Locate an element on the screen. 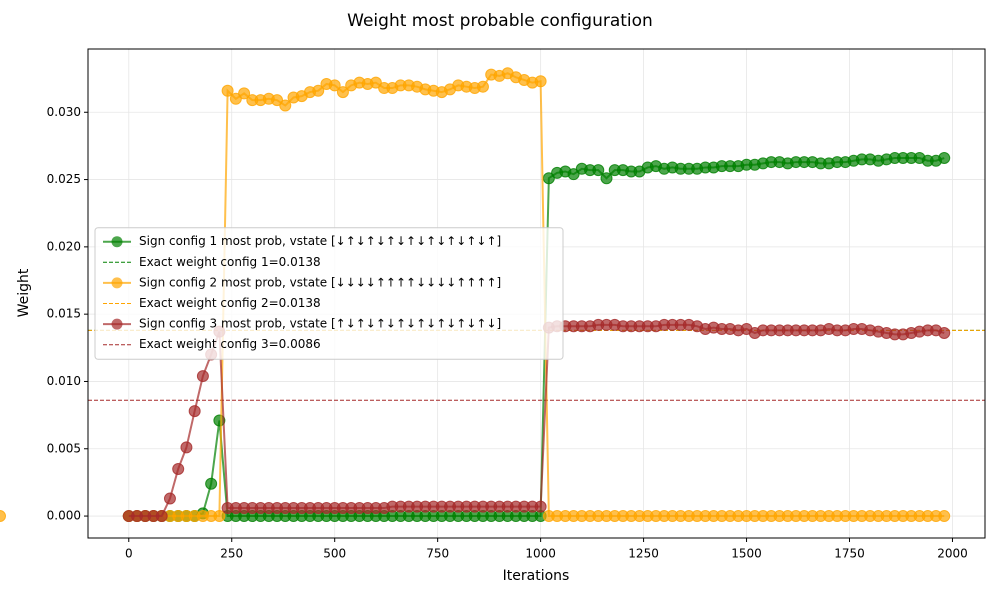 Image resolution: width=1000 pixels, height=600 pixels. y-tick-label: 0.030 is located at coordinates (64, 112).